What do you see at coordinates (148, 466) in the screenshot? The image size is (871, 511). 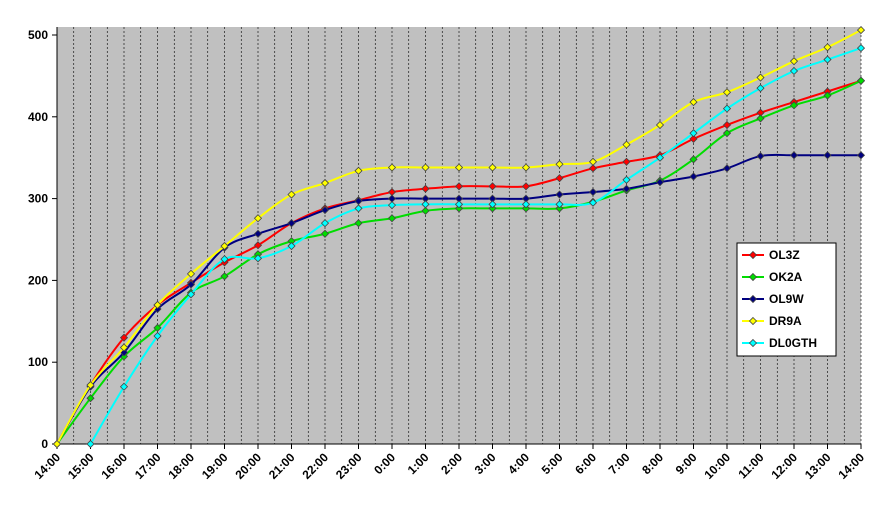 I see `x-tick-label: 17:00` at bounding box center [148, 466].